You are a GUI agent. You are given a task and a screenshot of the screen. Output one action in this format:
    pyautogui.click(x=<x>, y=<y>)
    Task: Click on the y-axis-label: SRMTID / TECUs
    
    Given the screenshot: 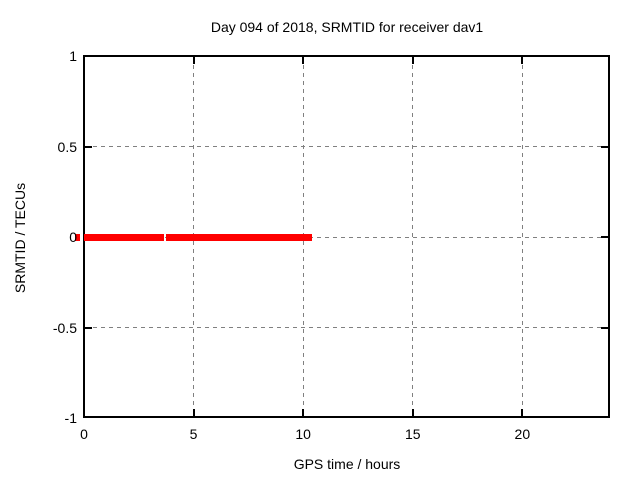 What is the action you would take?
    pyautogui.click(x=20, y=238)
    